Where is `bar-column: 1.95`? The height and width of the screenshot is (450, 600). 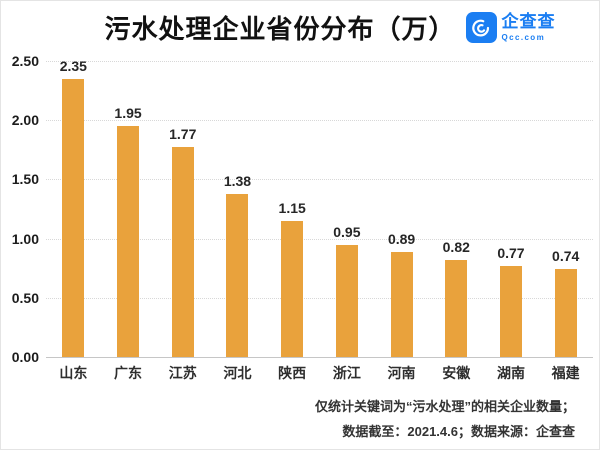
bar-column: 1.95 is located at coordinates (128, 209).